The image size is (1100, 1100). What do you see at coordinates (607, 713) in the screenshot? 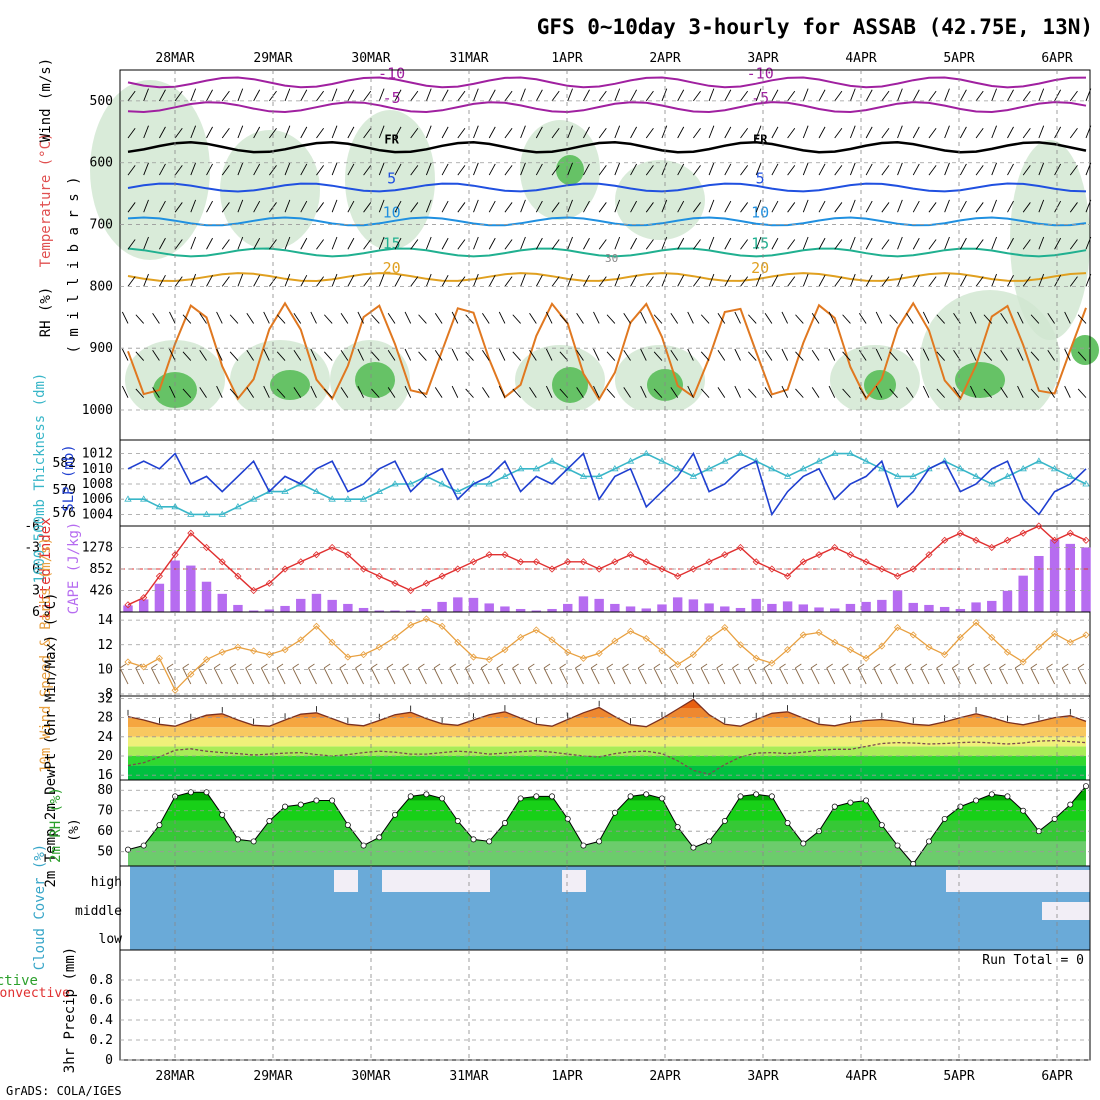
I see `temp-line` at bounding box center [607, 713].